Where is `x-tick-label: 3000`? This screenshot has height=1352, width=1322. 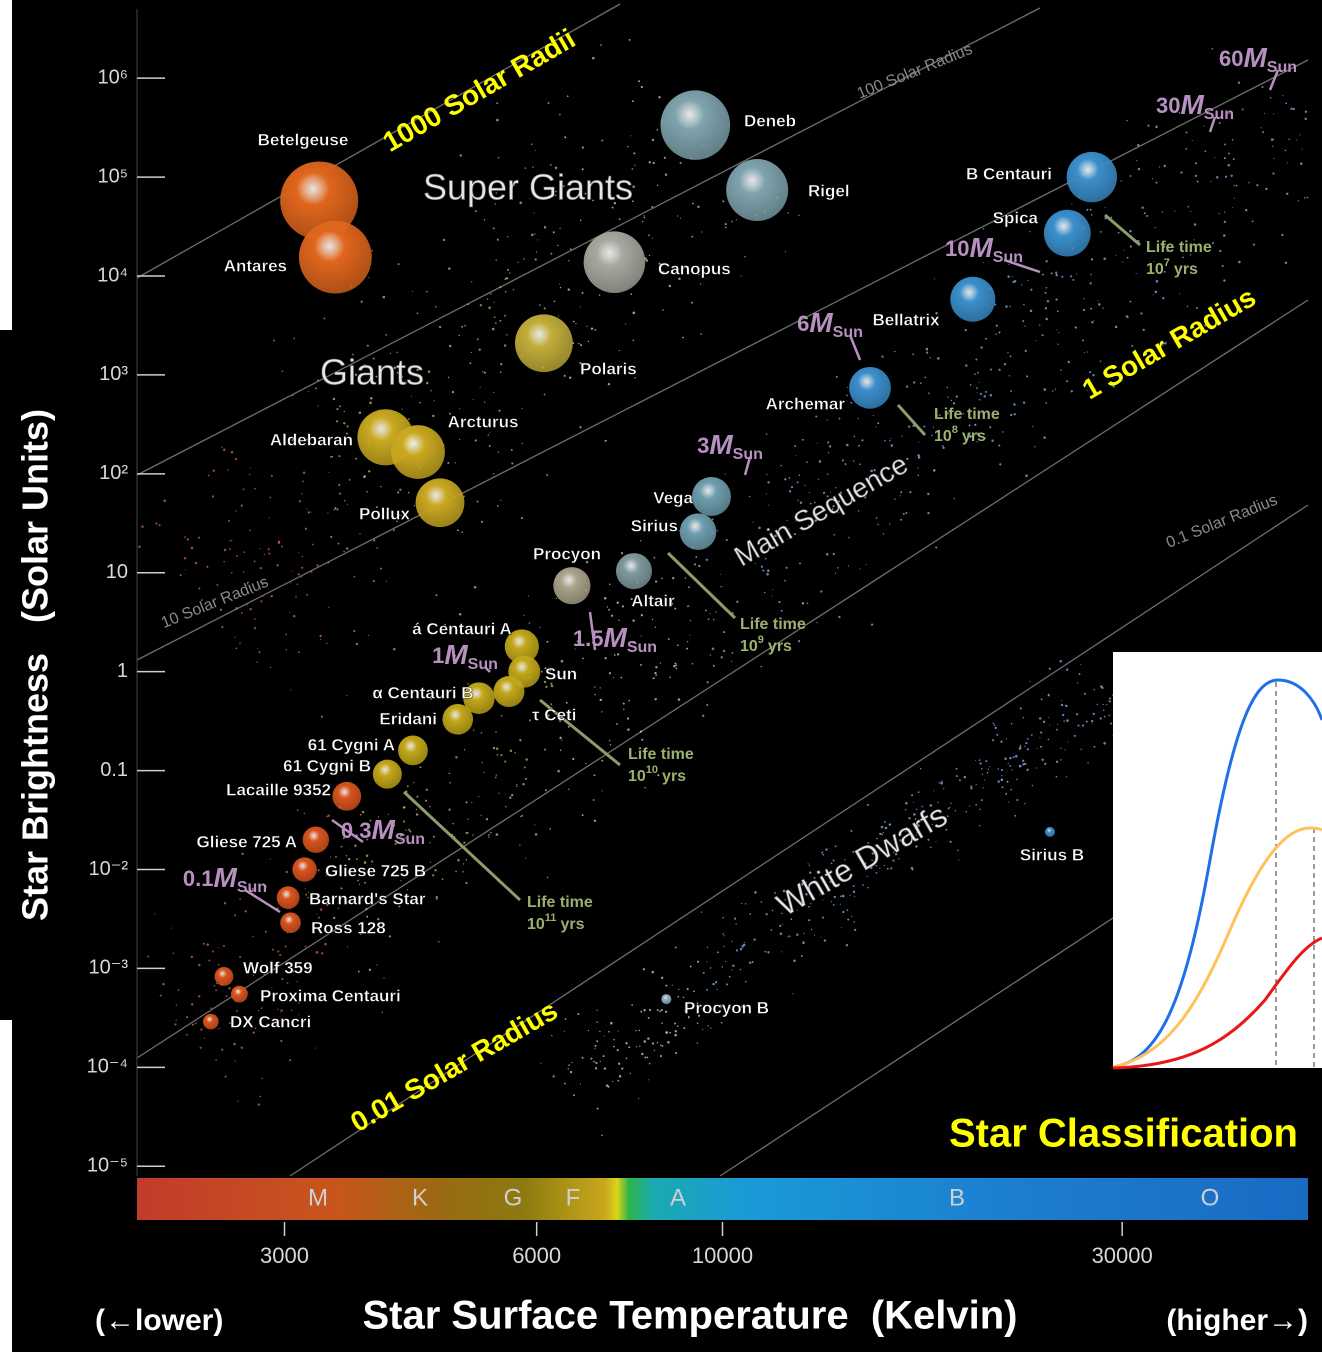 x-tick-label: 3000 is located at coordinates (284, 1255).